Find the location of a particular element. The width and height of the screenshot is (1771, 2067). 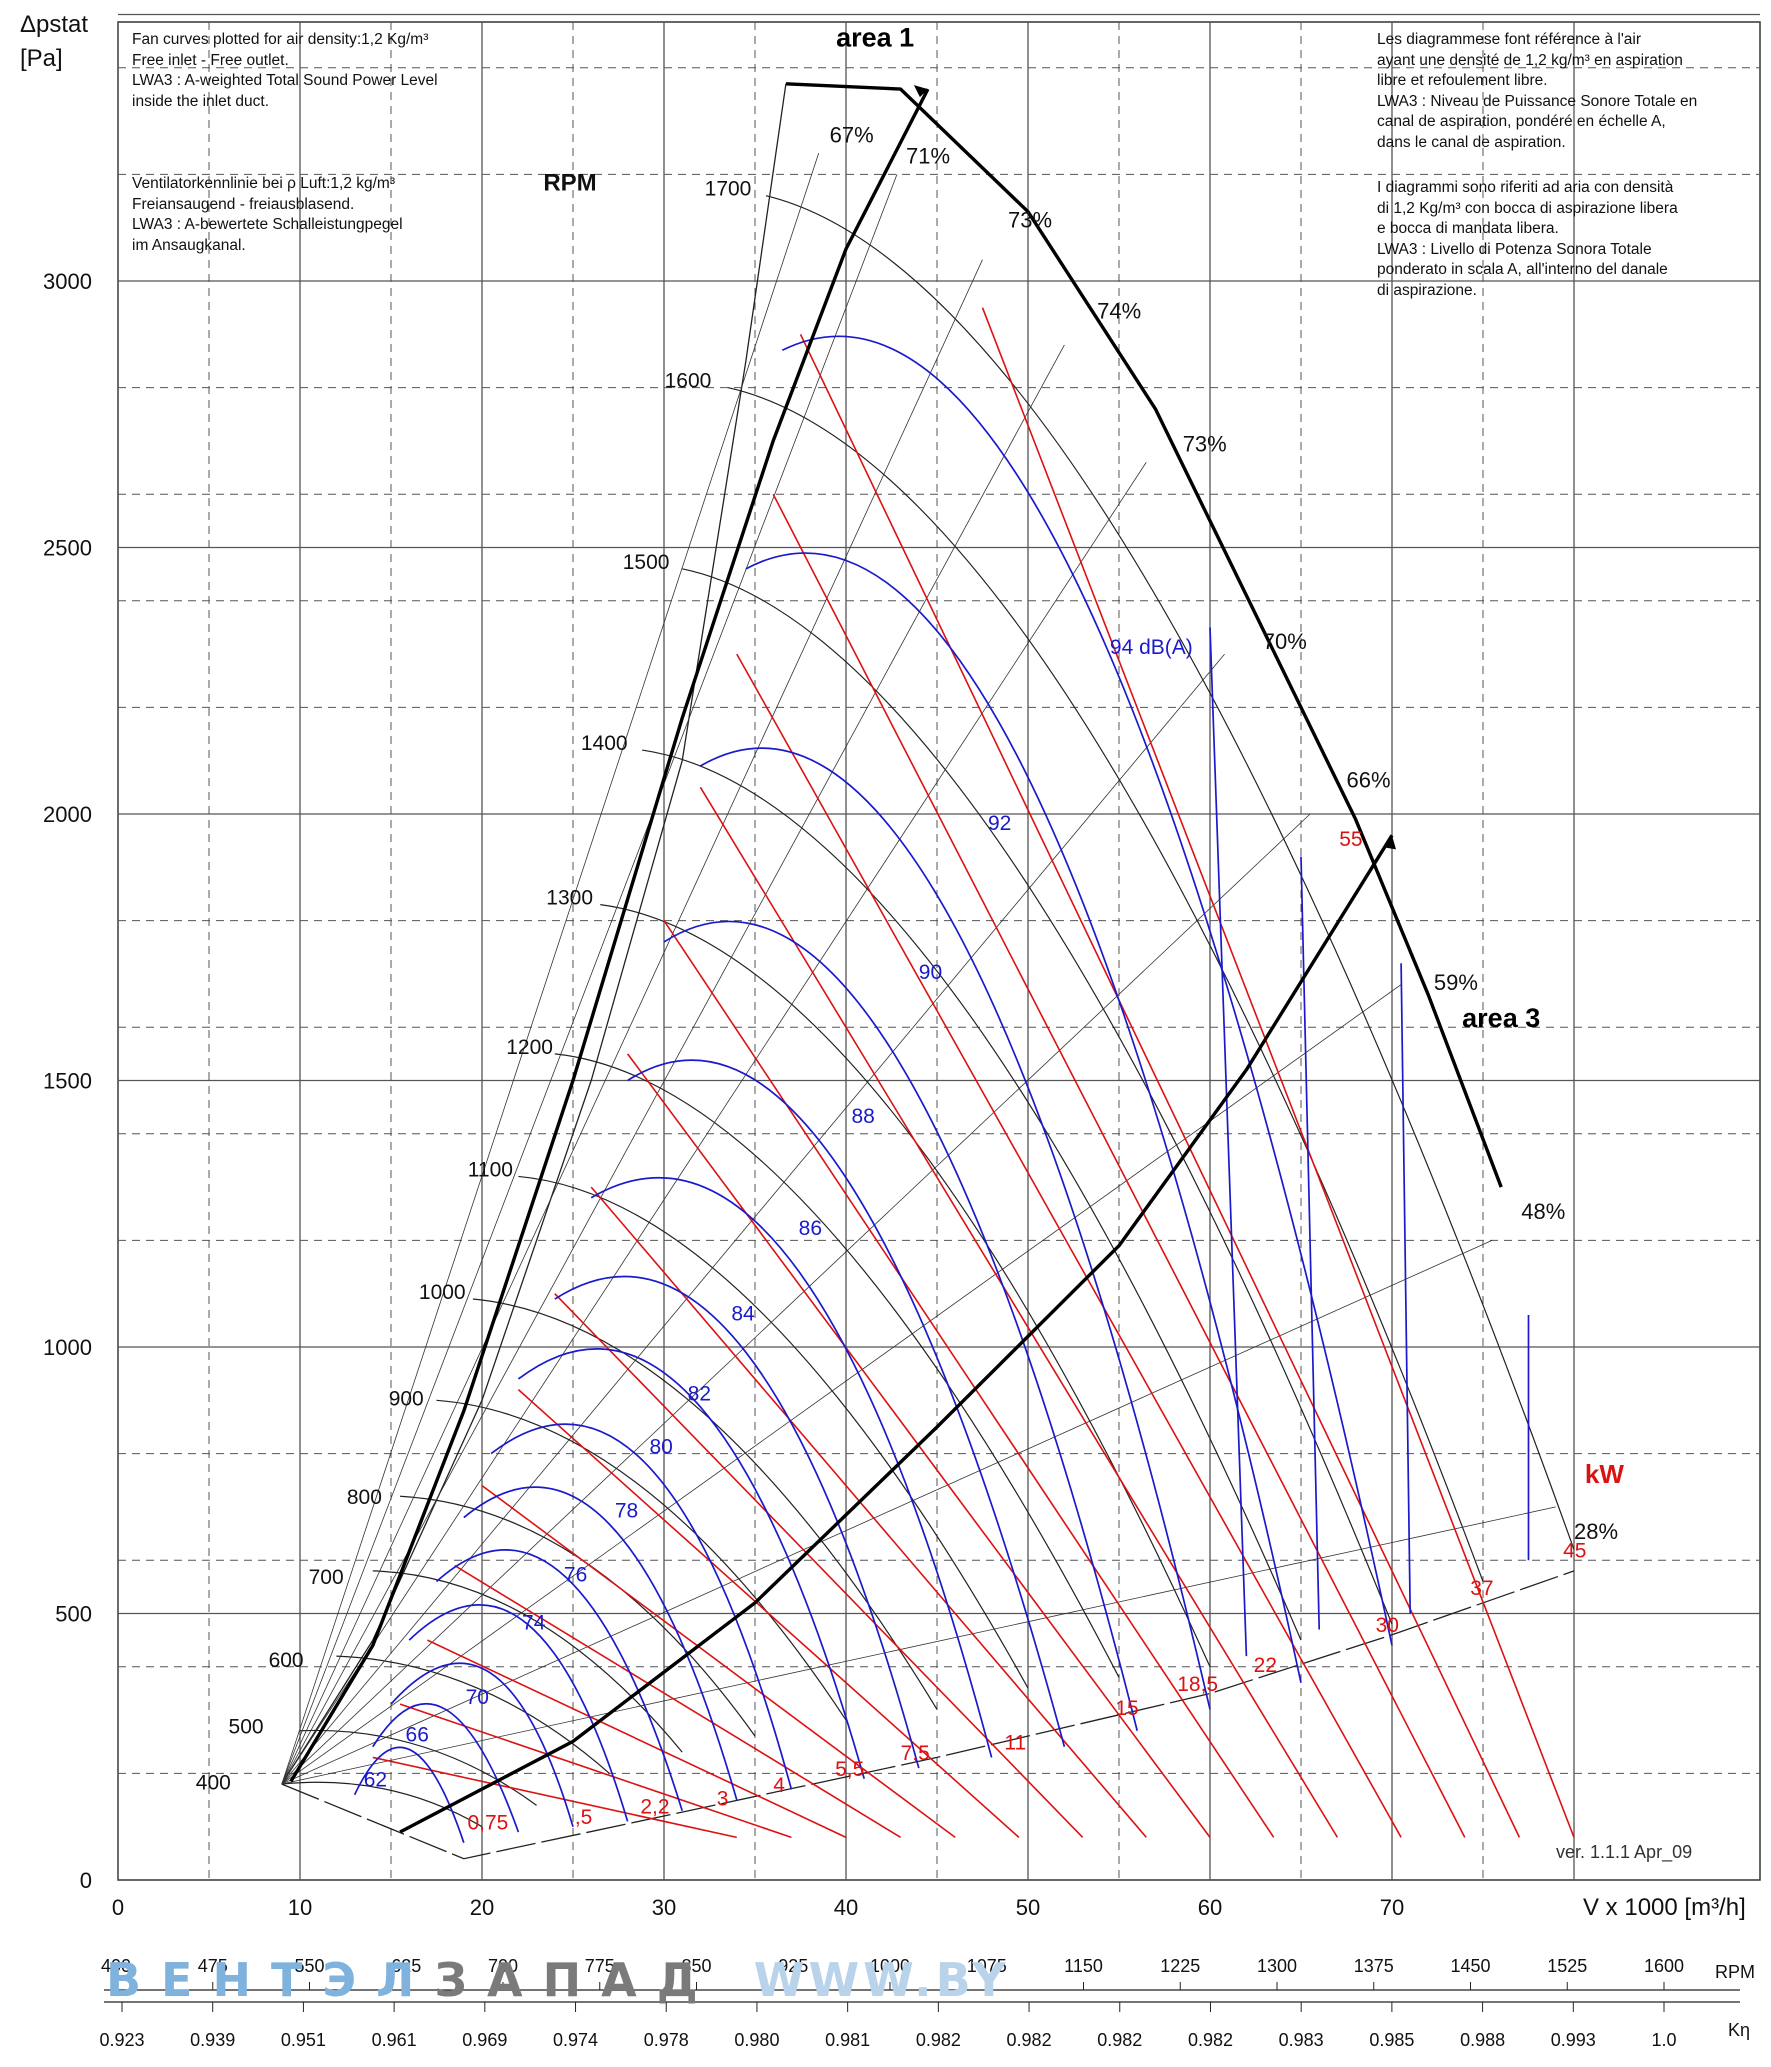

k-scale-tick: 0.982 is located at coordinates (1210, 2040).